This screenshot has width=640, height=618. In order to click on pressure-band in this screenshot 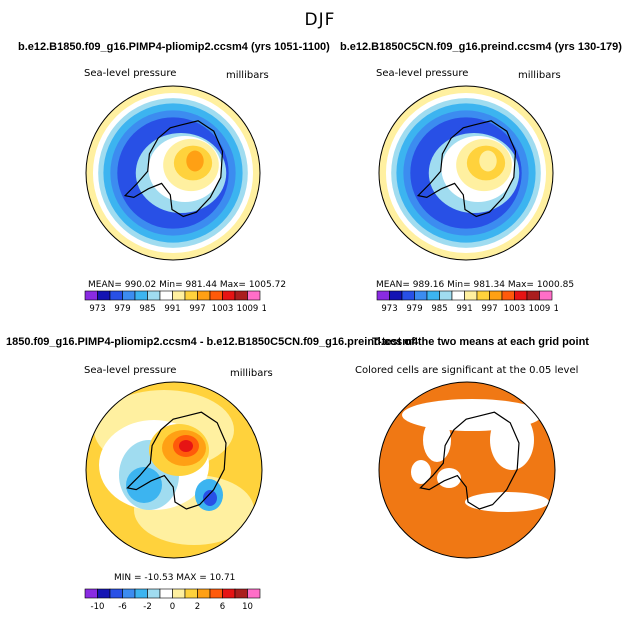, I will do `click(488, 161)`.